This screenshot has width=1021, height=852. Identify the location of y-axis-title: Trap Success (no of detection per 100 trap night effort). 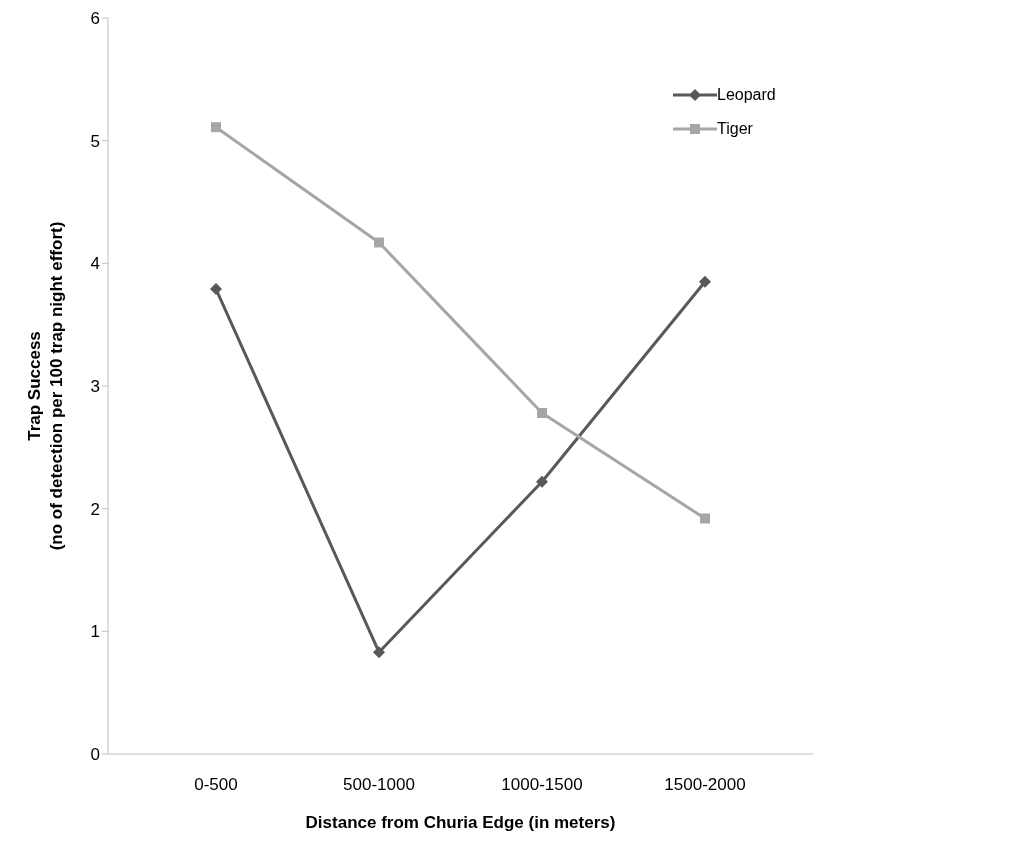
(45, 386).